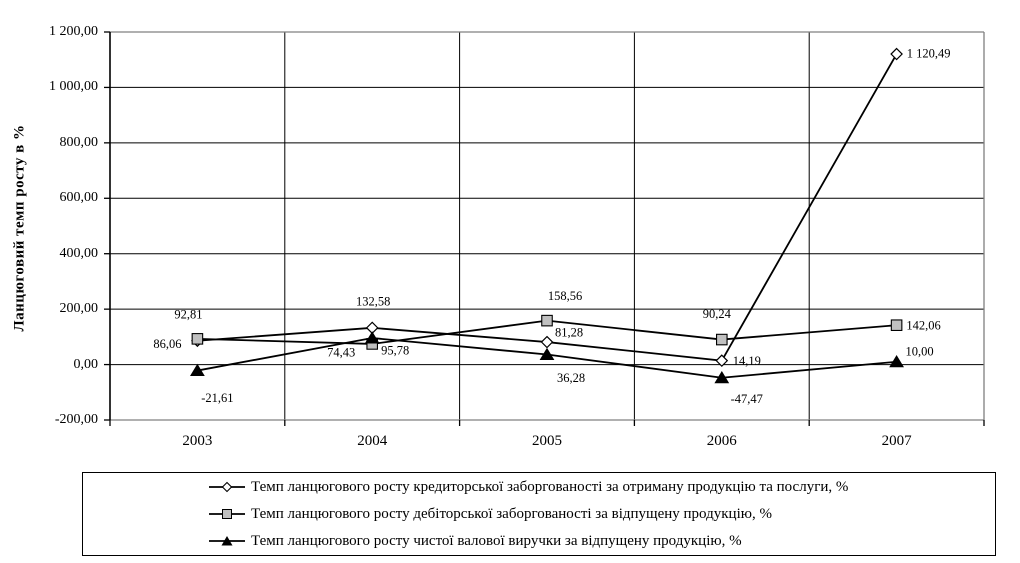 The height and width of the screenshot is (563, 1020). I want to click on y-tick-label: 0,00, so click(86, 364).